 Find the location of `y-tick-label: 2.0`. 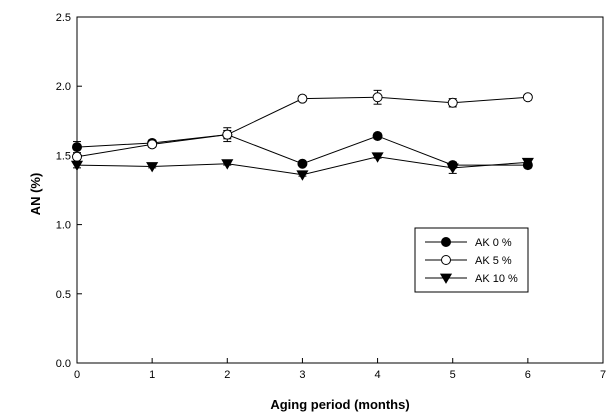

y-tick-label: 2.0 is located at coordinates (63, 87).